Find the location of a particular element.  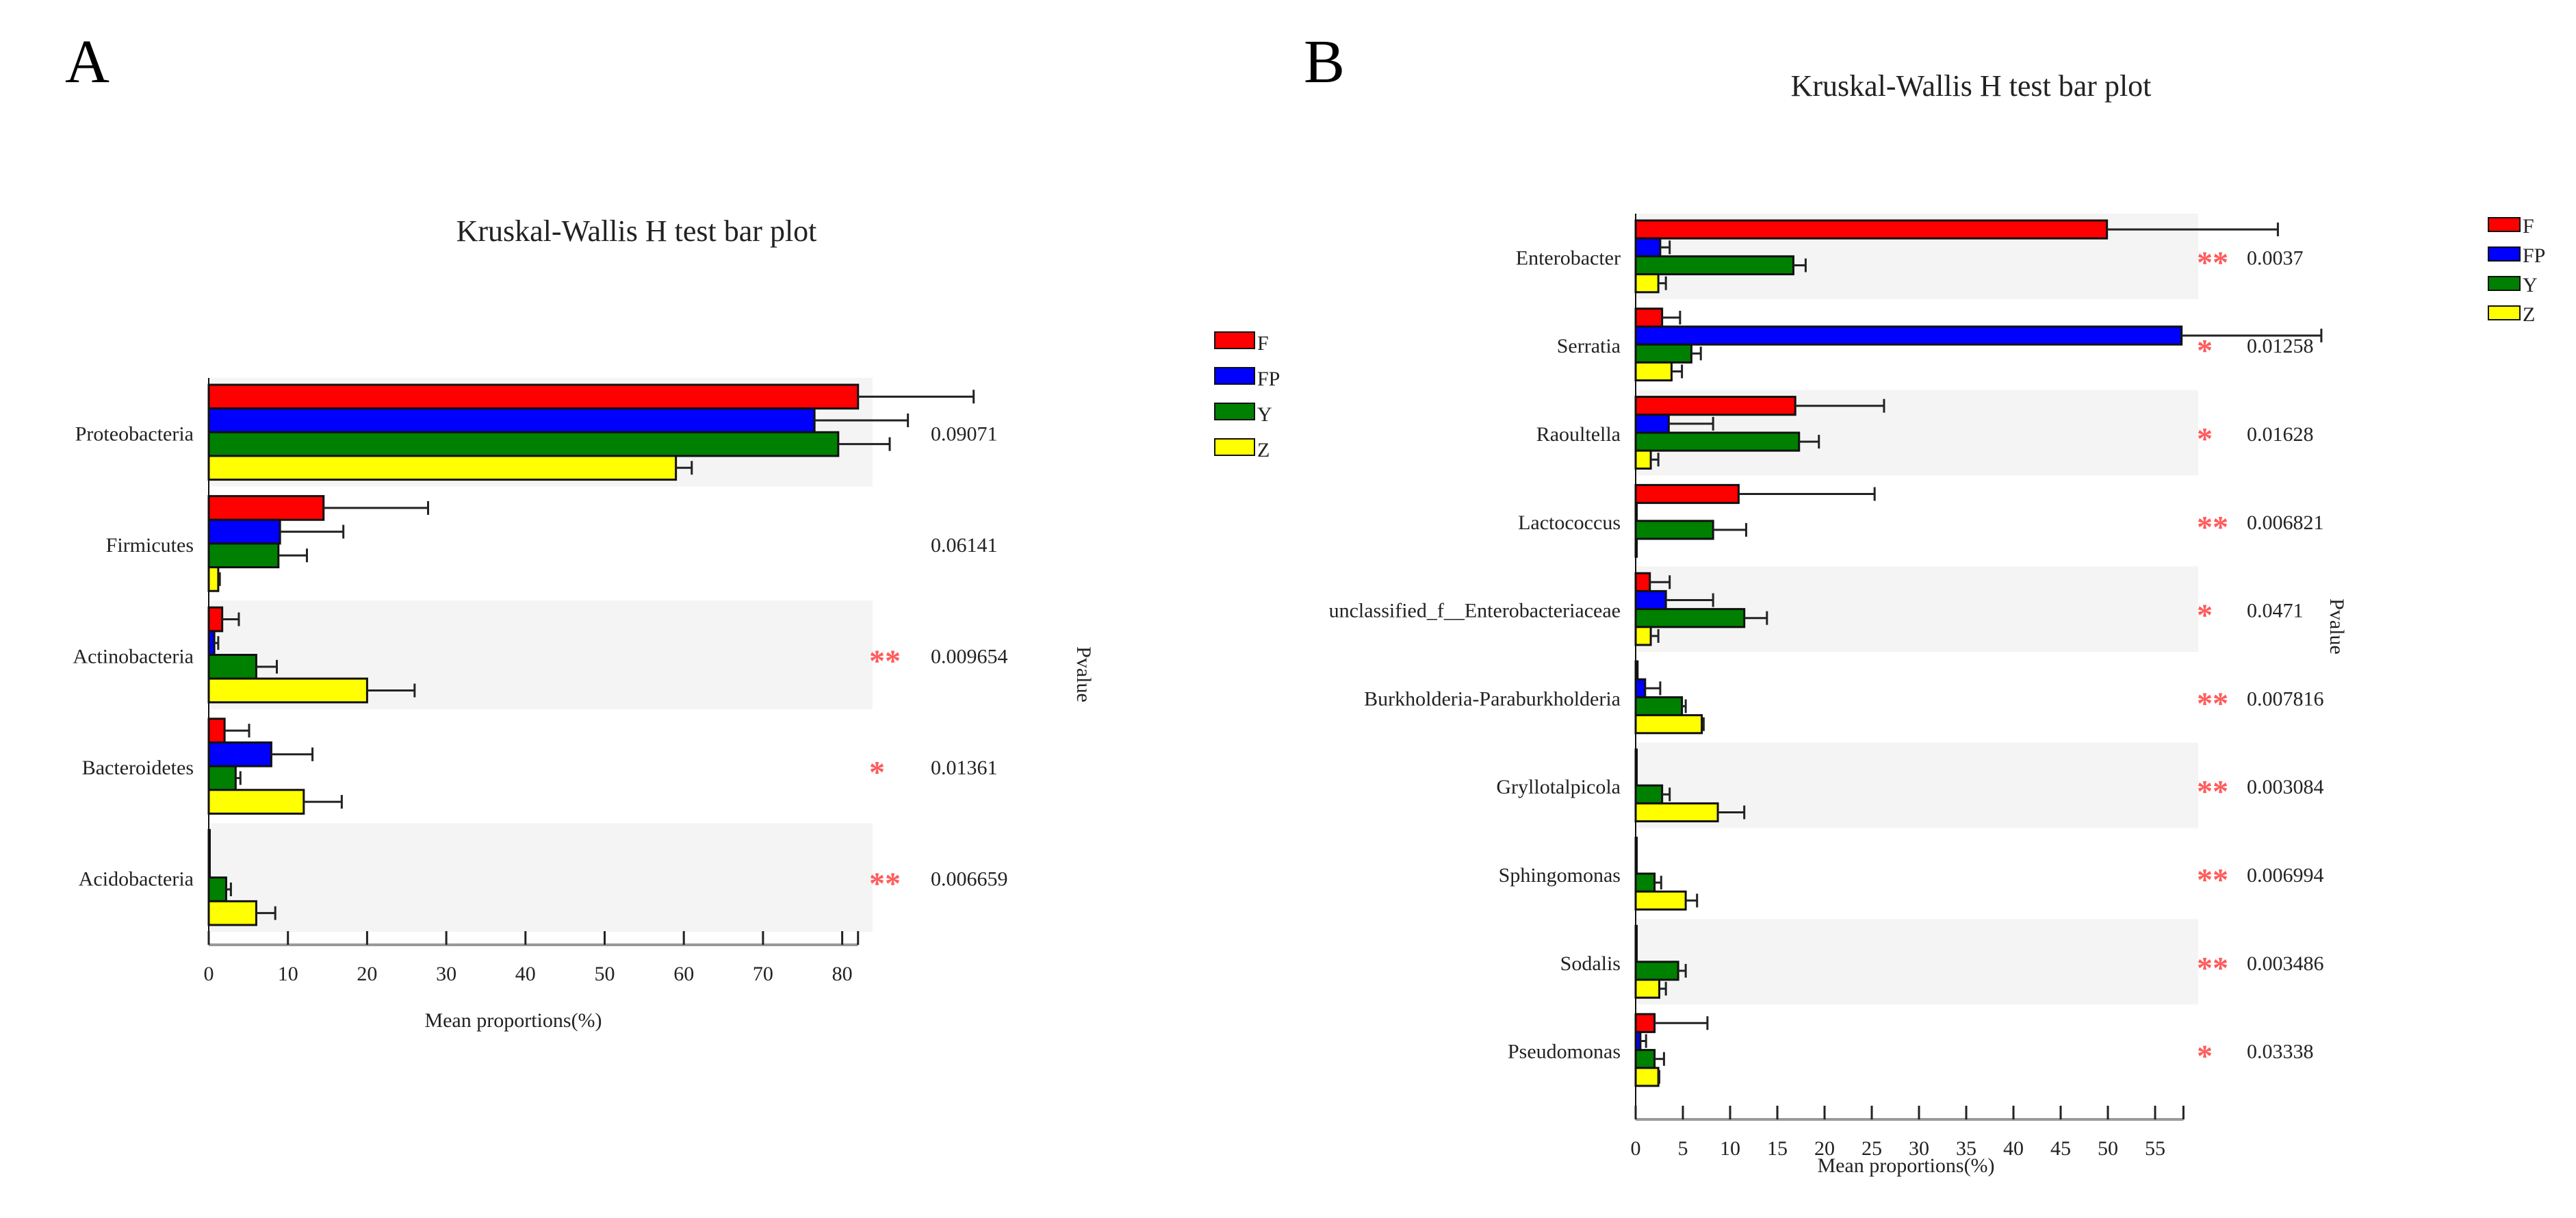

x-tick-label: 55 is located at coordinates (2155, 1148).